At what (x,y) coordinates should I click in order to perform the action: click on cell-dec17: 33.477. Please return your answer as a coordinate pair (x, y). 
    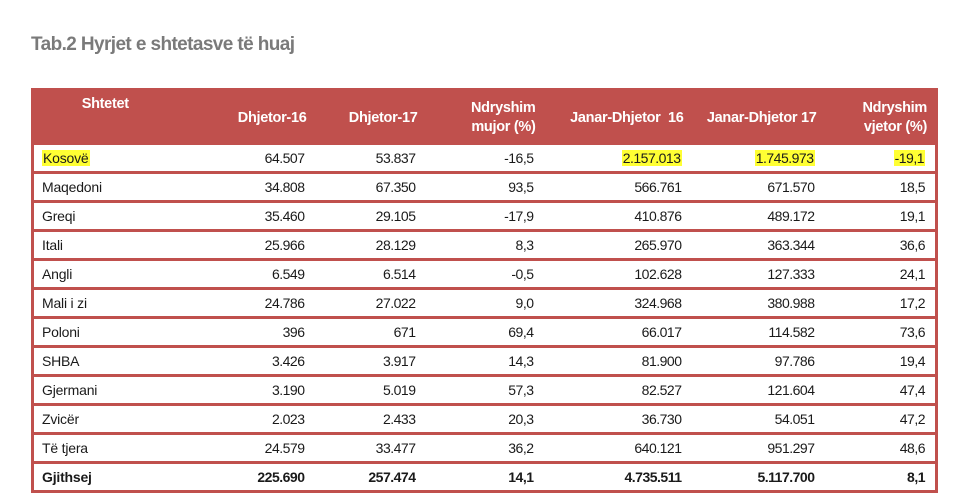
    Looking at the image, I should click on (370, 447).